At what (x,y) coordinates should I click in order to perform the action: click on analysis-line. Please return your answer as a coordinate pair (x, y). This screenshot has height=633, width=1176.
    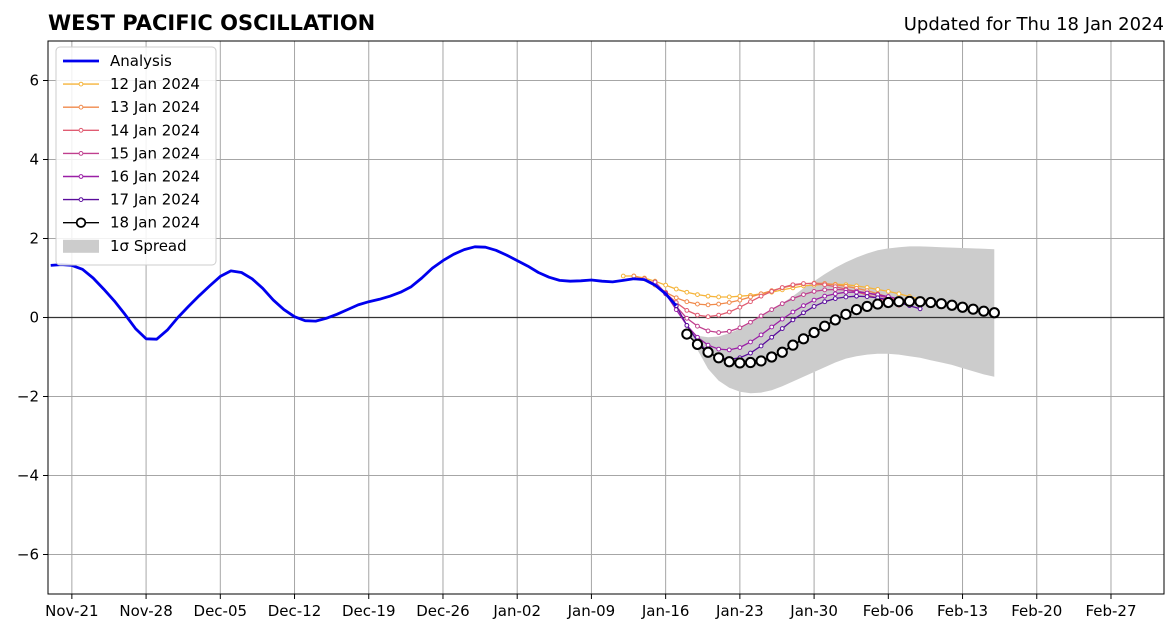
    Looking at the image, I should click on (364, 293).